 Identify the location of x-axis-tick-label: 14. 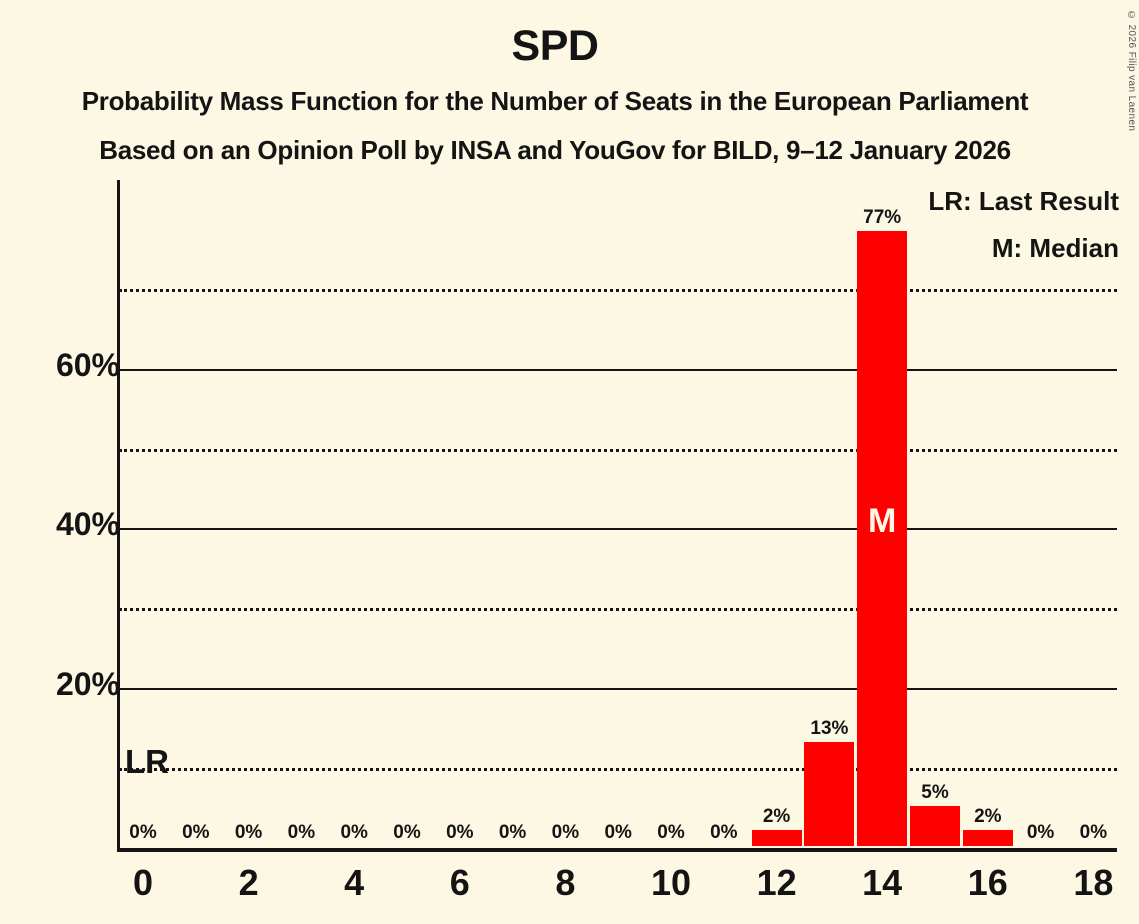
(882, 882).